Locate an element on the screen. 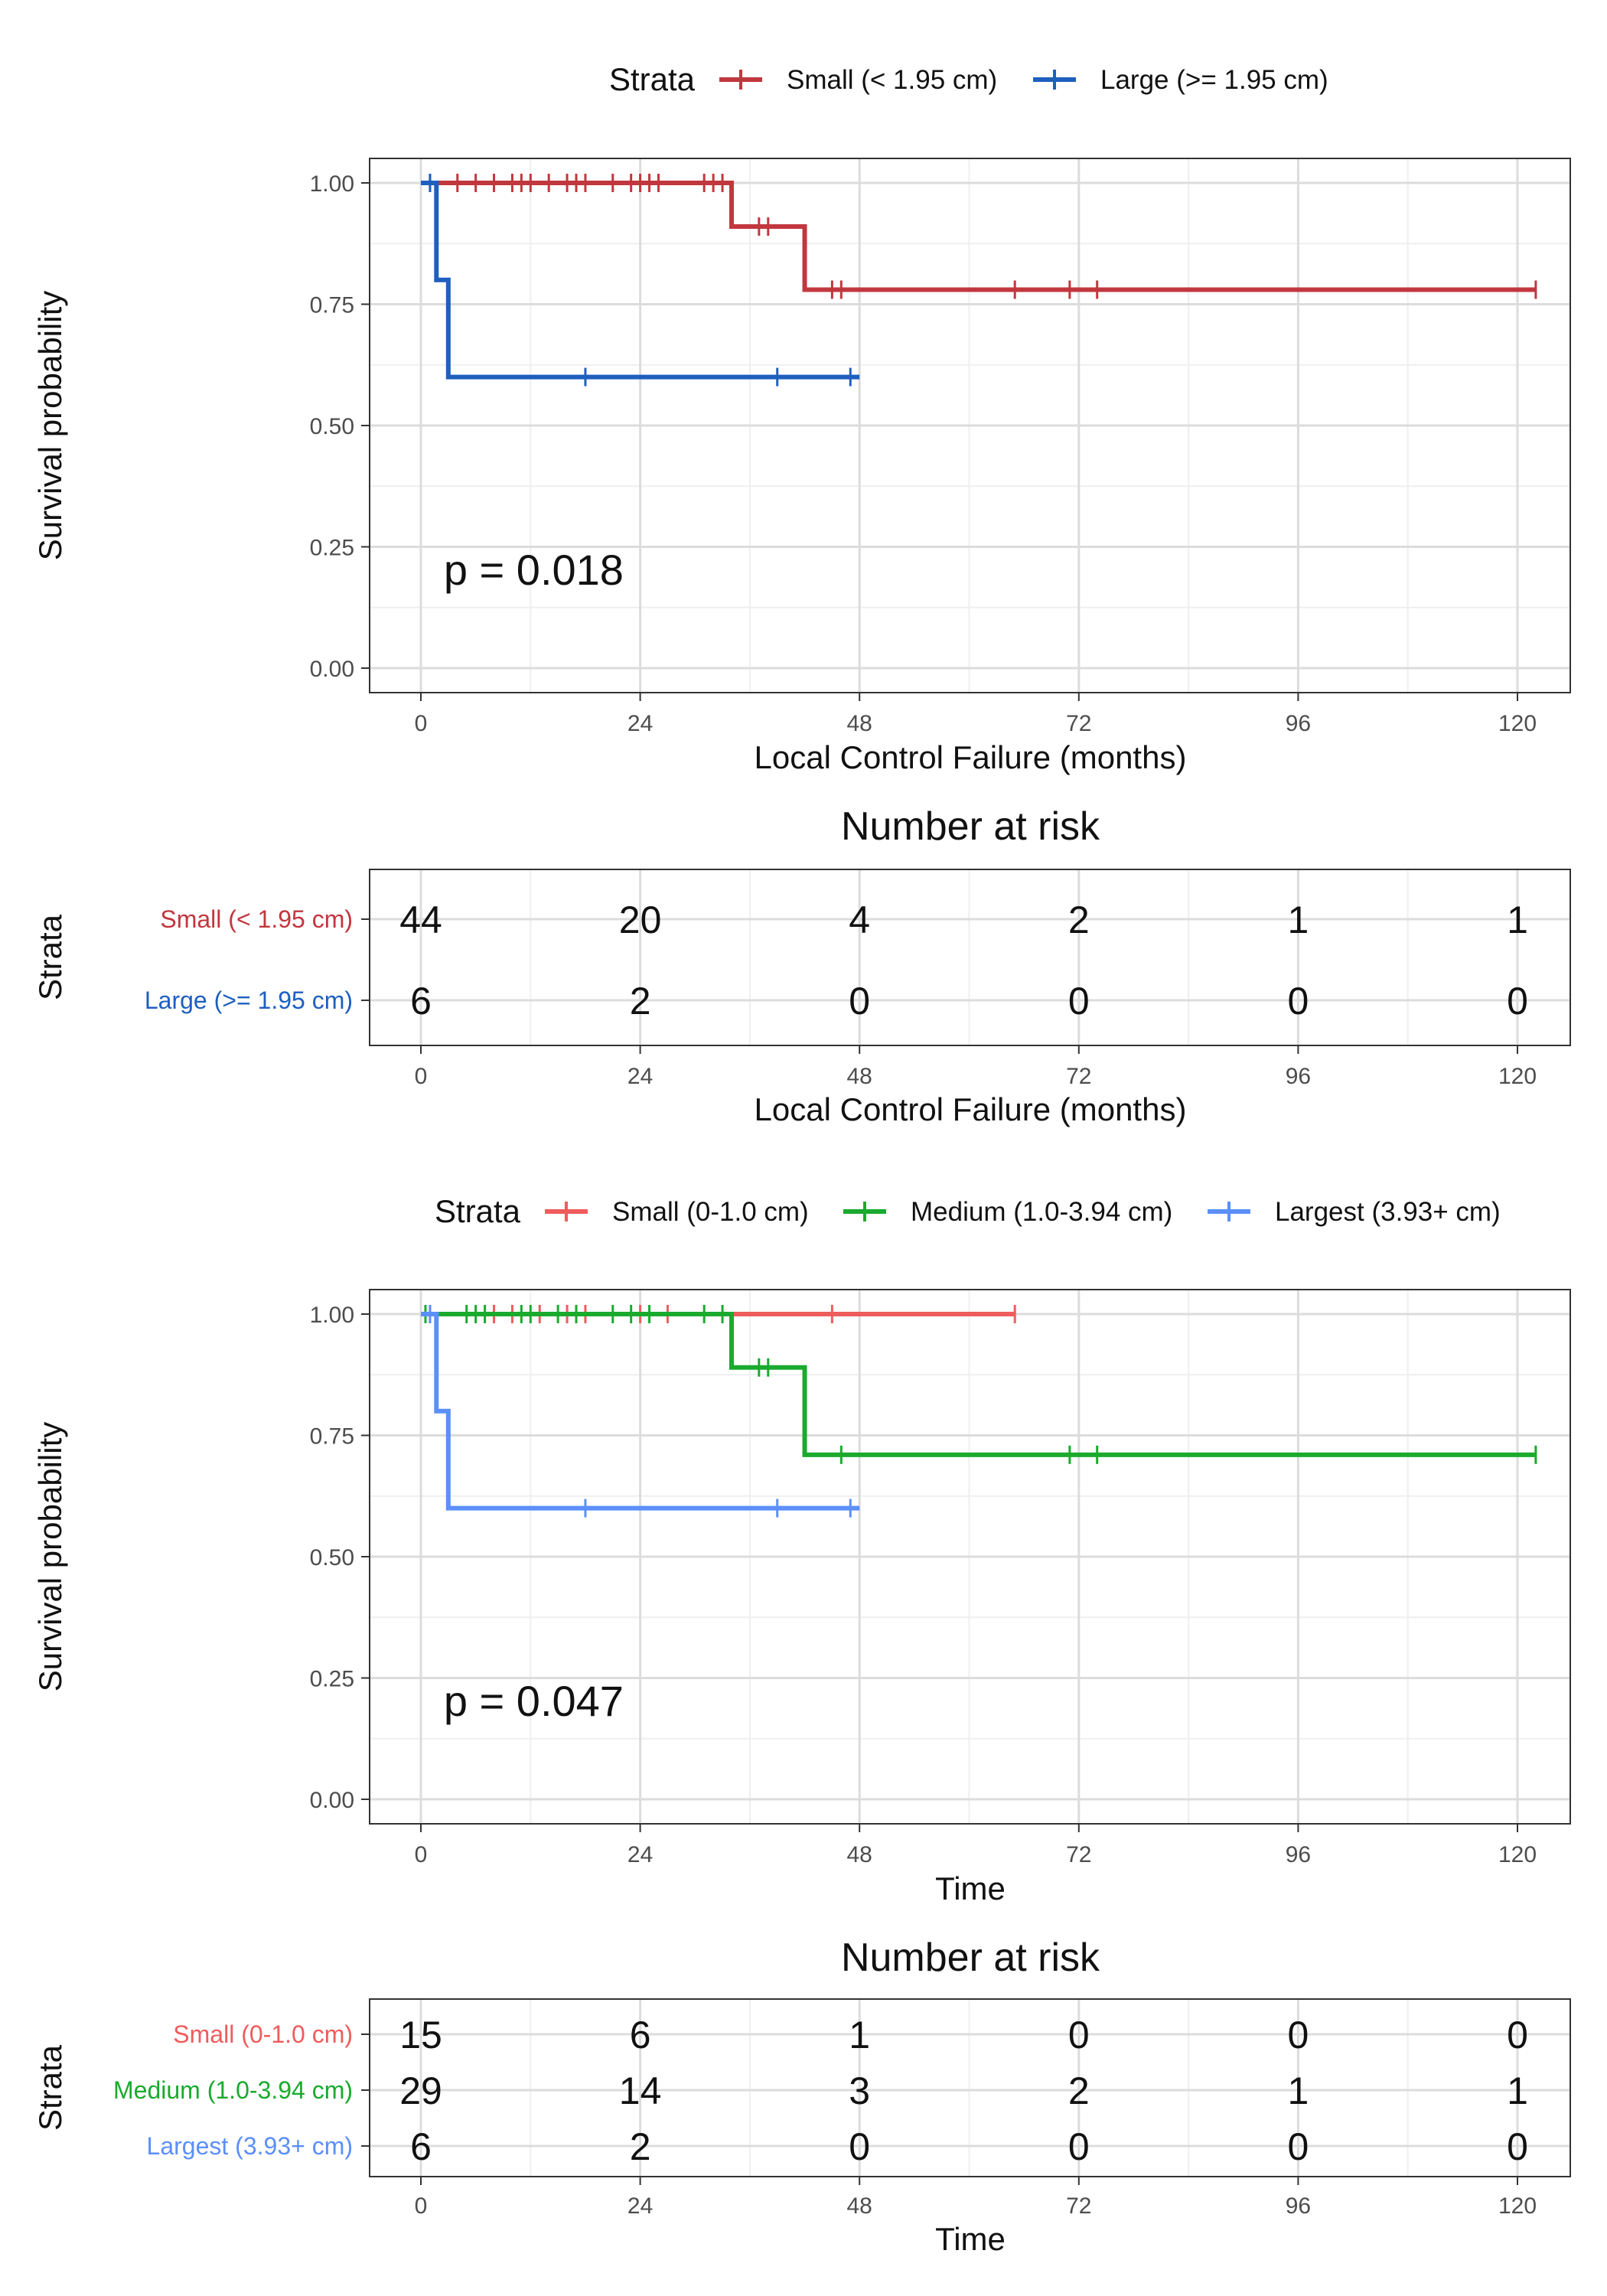  p-value-annotation: p = 0.047 is located at coordinates (534, 1701).